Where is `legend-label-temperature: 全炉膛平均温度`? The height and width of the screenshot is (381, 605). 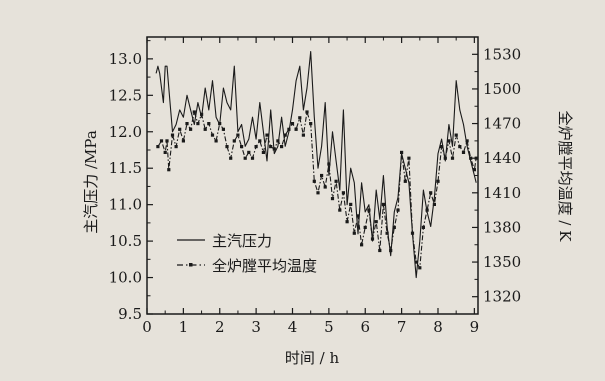 legend-label-temperature: 全炉膛平均温度 is located at coordinates (264, 266).